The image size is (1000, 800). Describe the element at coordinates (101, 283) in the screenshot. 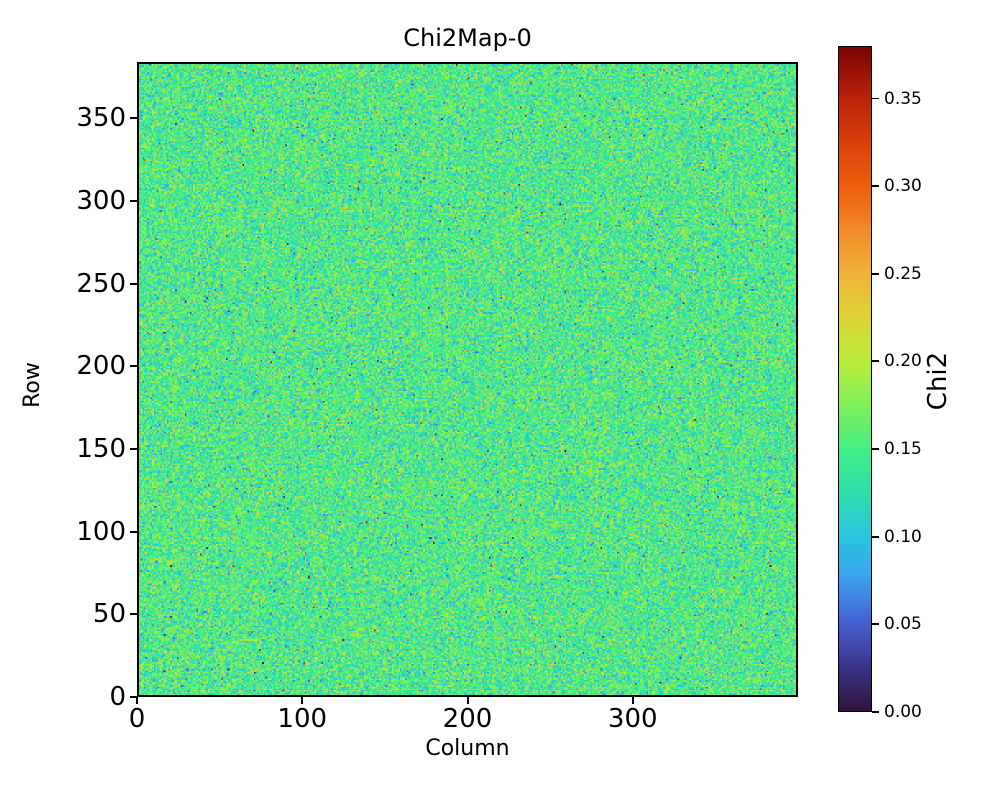

I see `y-tick-label: 250` at that location.